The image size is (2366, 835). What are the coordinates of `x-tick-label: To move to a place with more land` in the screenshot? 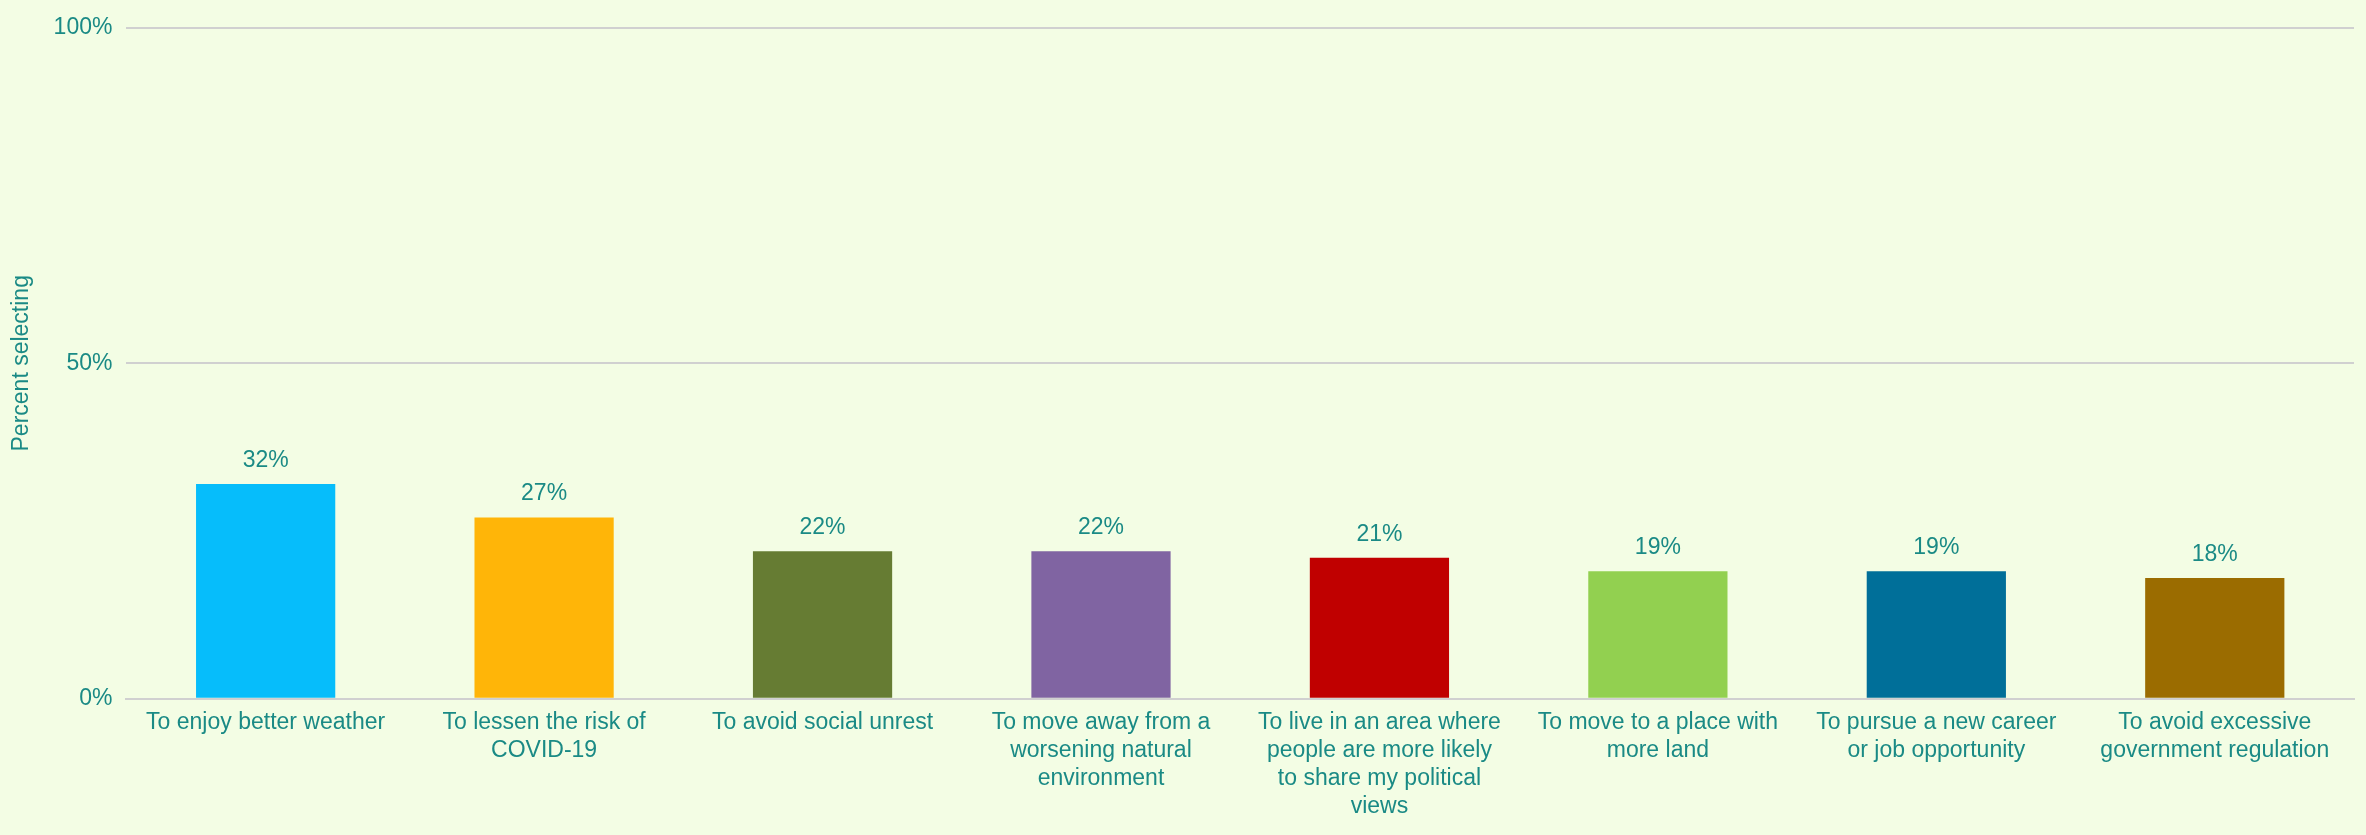 It's located at (1658, 735).